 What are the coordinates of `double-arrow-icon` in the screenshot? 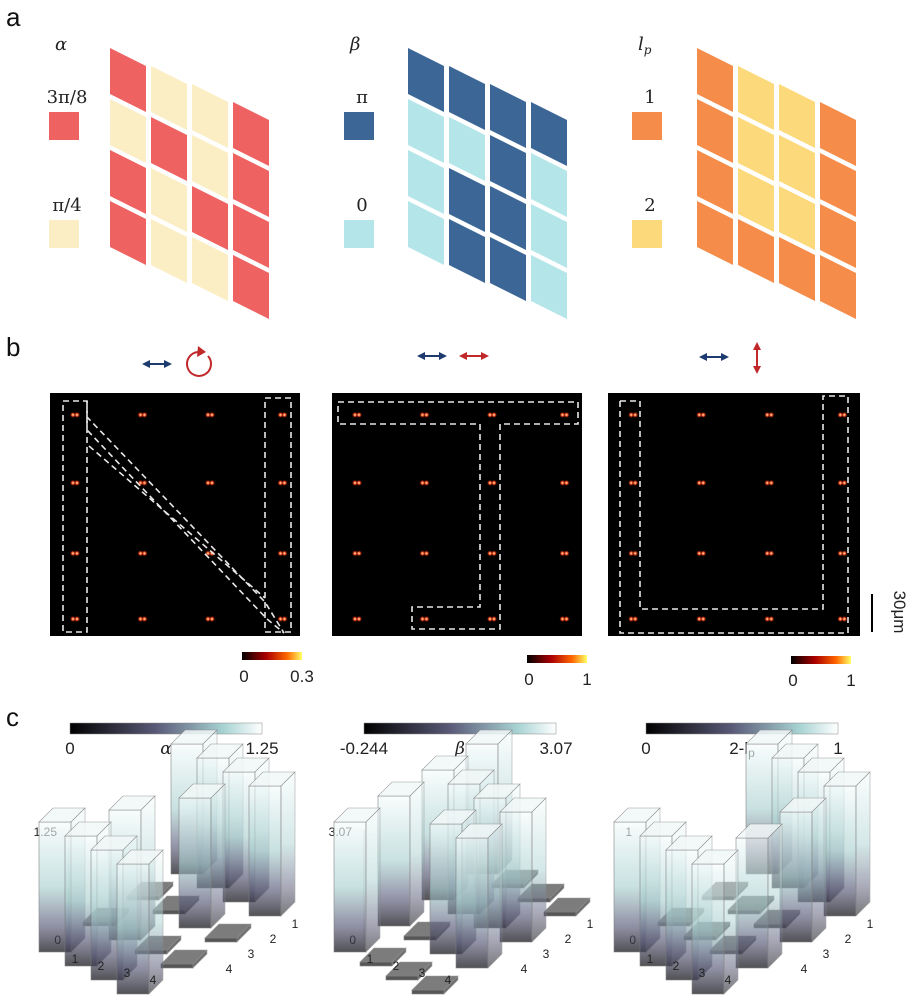 It's located at (157, 364).